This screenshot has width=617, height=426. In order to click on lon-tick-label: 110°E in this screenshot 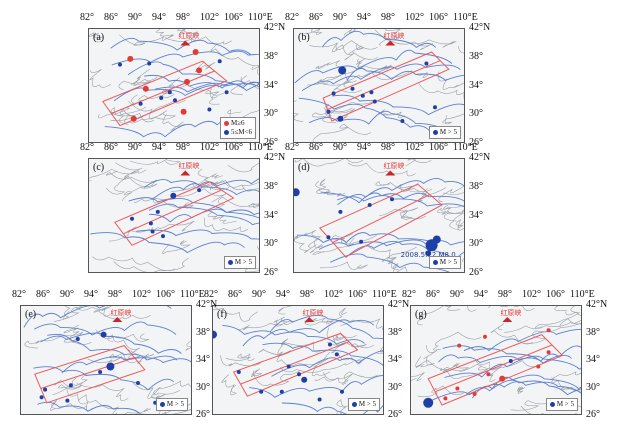, I will do `click(260, 17)`.